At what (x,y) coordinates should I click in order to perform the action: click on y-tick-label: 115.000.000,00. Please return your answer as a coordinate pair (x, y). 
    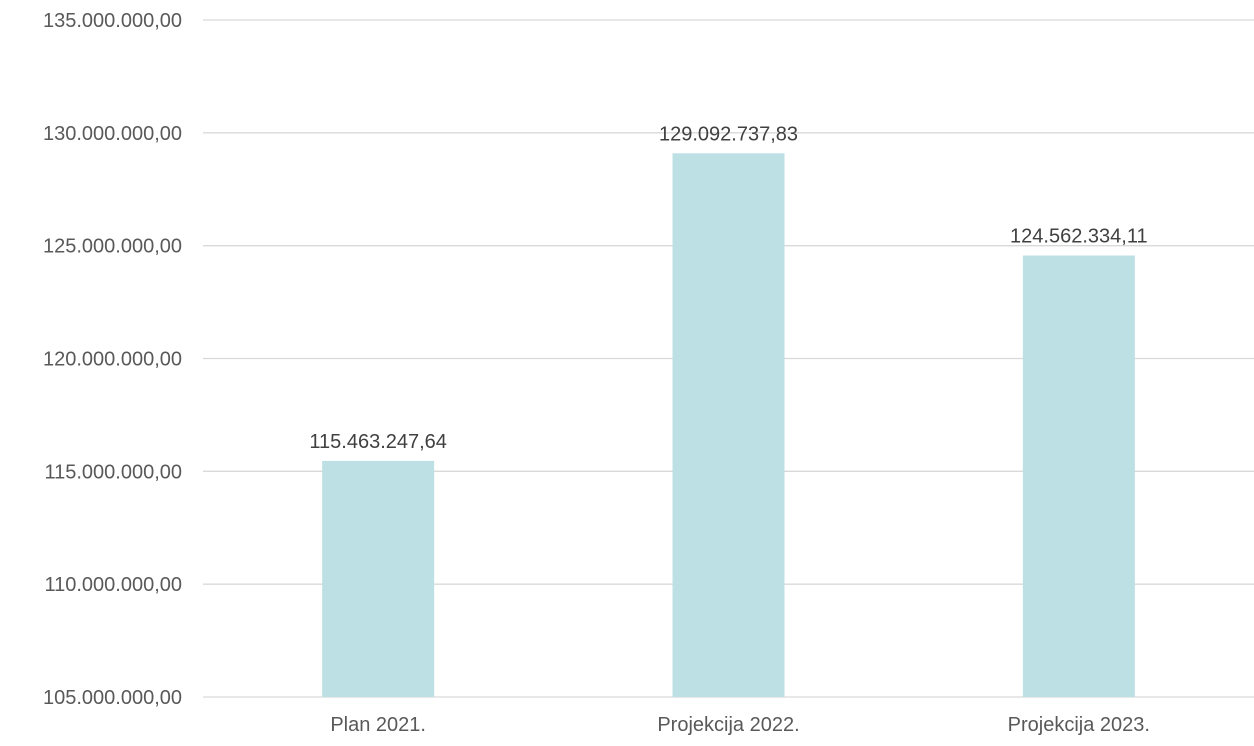
    Looking at the image, I should click on (113, 472).